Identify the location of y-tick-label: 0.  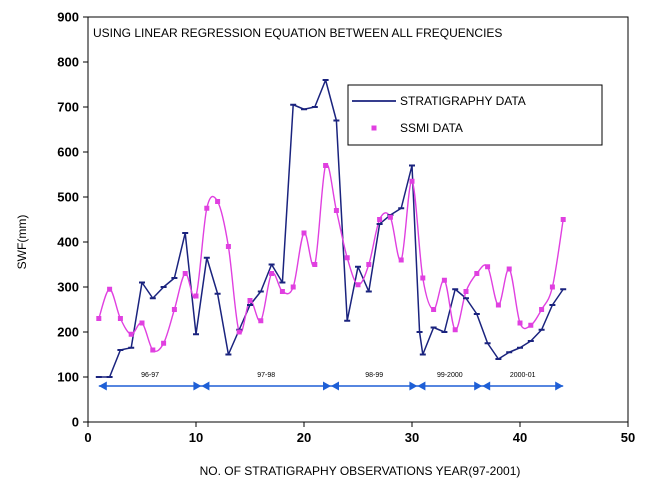
(75, 422).